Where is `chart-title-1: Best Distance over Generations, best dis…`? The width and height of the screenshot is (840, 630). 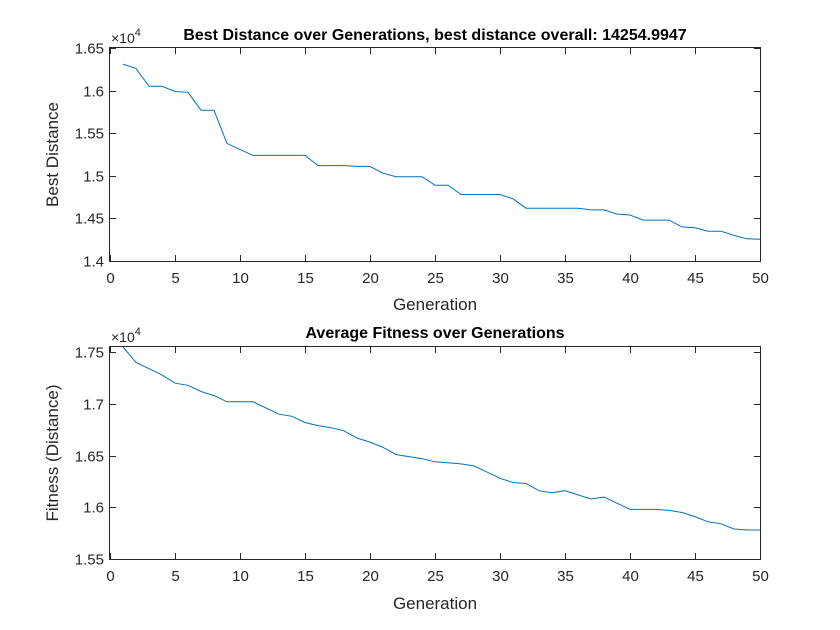 chart-title-1: Best Distance over Generations, best dis… is located at coordinates (434, 35).